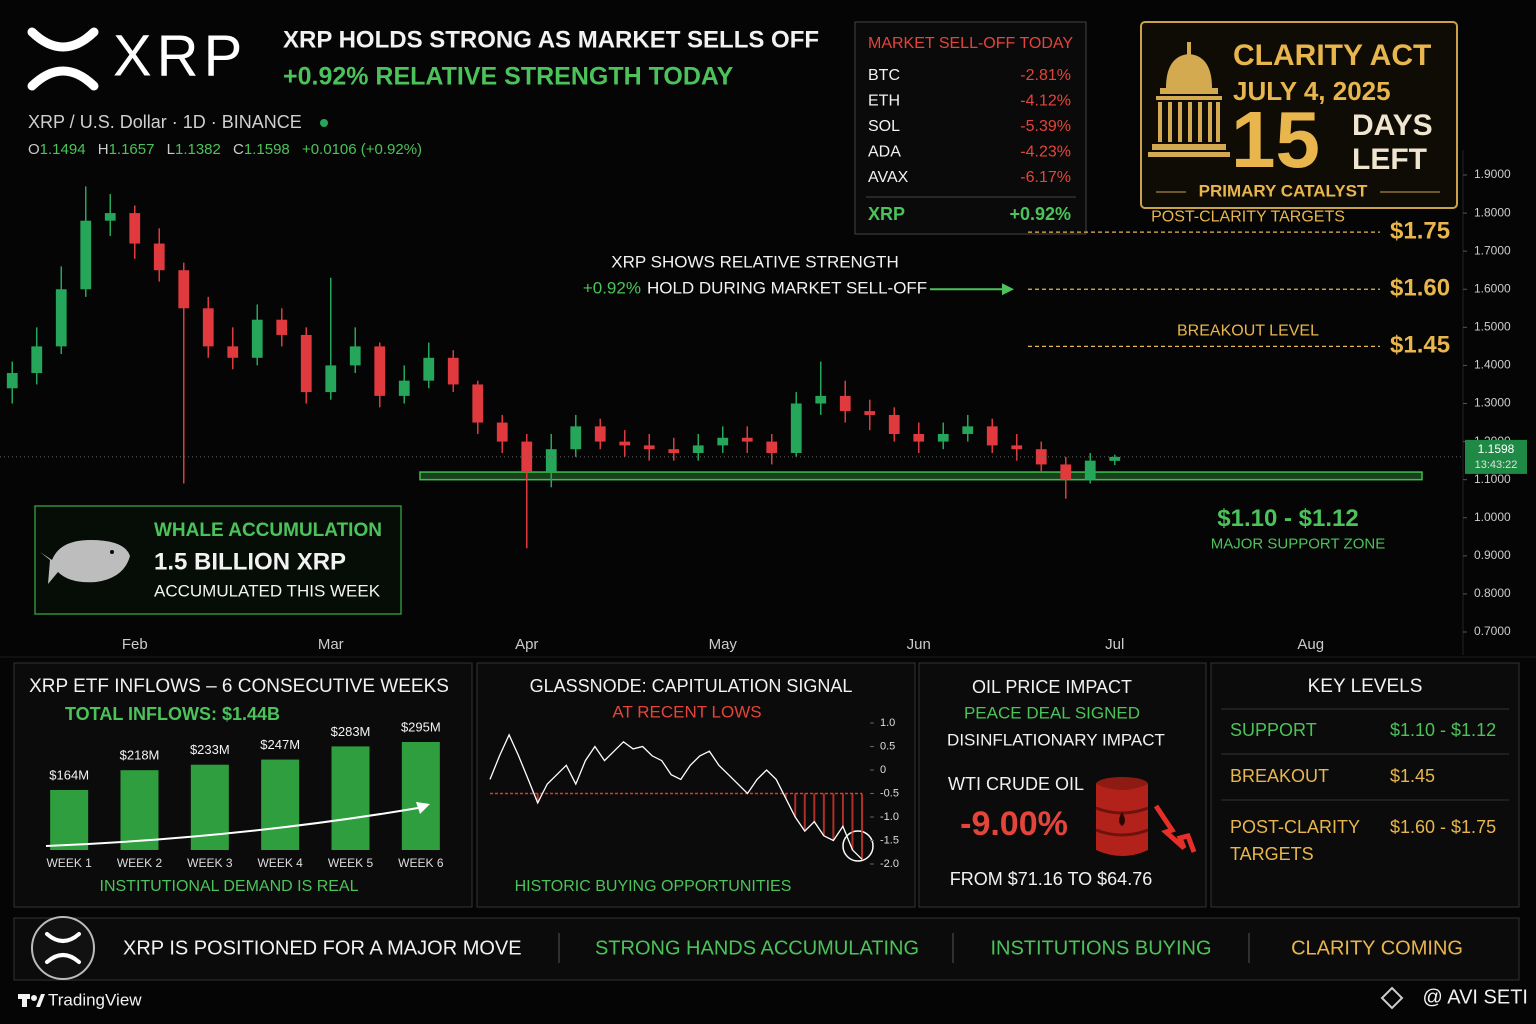 Image resolution: width=1536 pixels, height=1024 pixels. What do you see at coordinates (691, 686) in the screenshot?
I see `glassnode-title: GLASSNODE: CAPITULATION SIGNAL` at bounding box center [691, 686].